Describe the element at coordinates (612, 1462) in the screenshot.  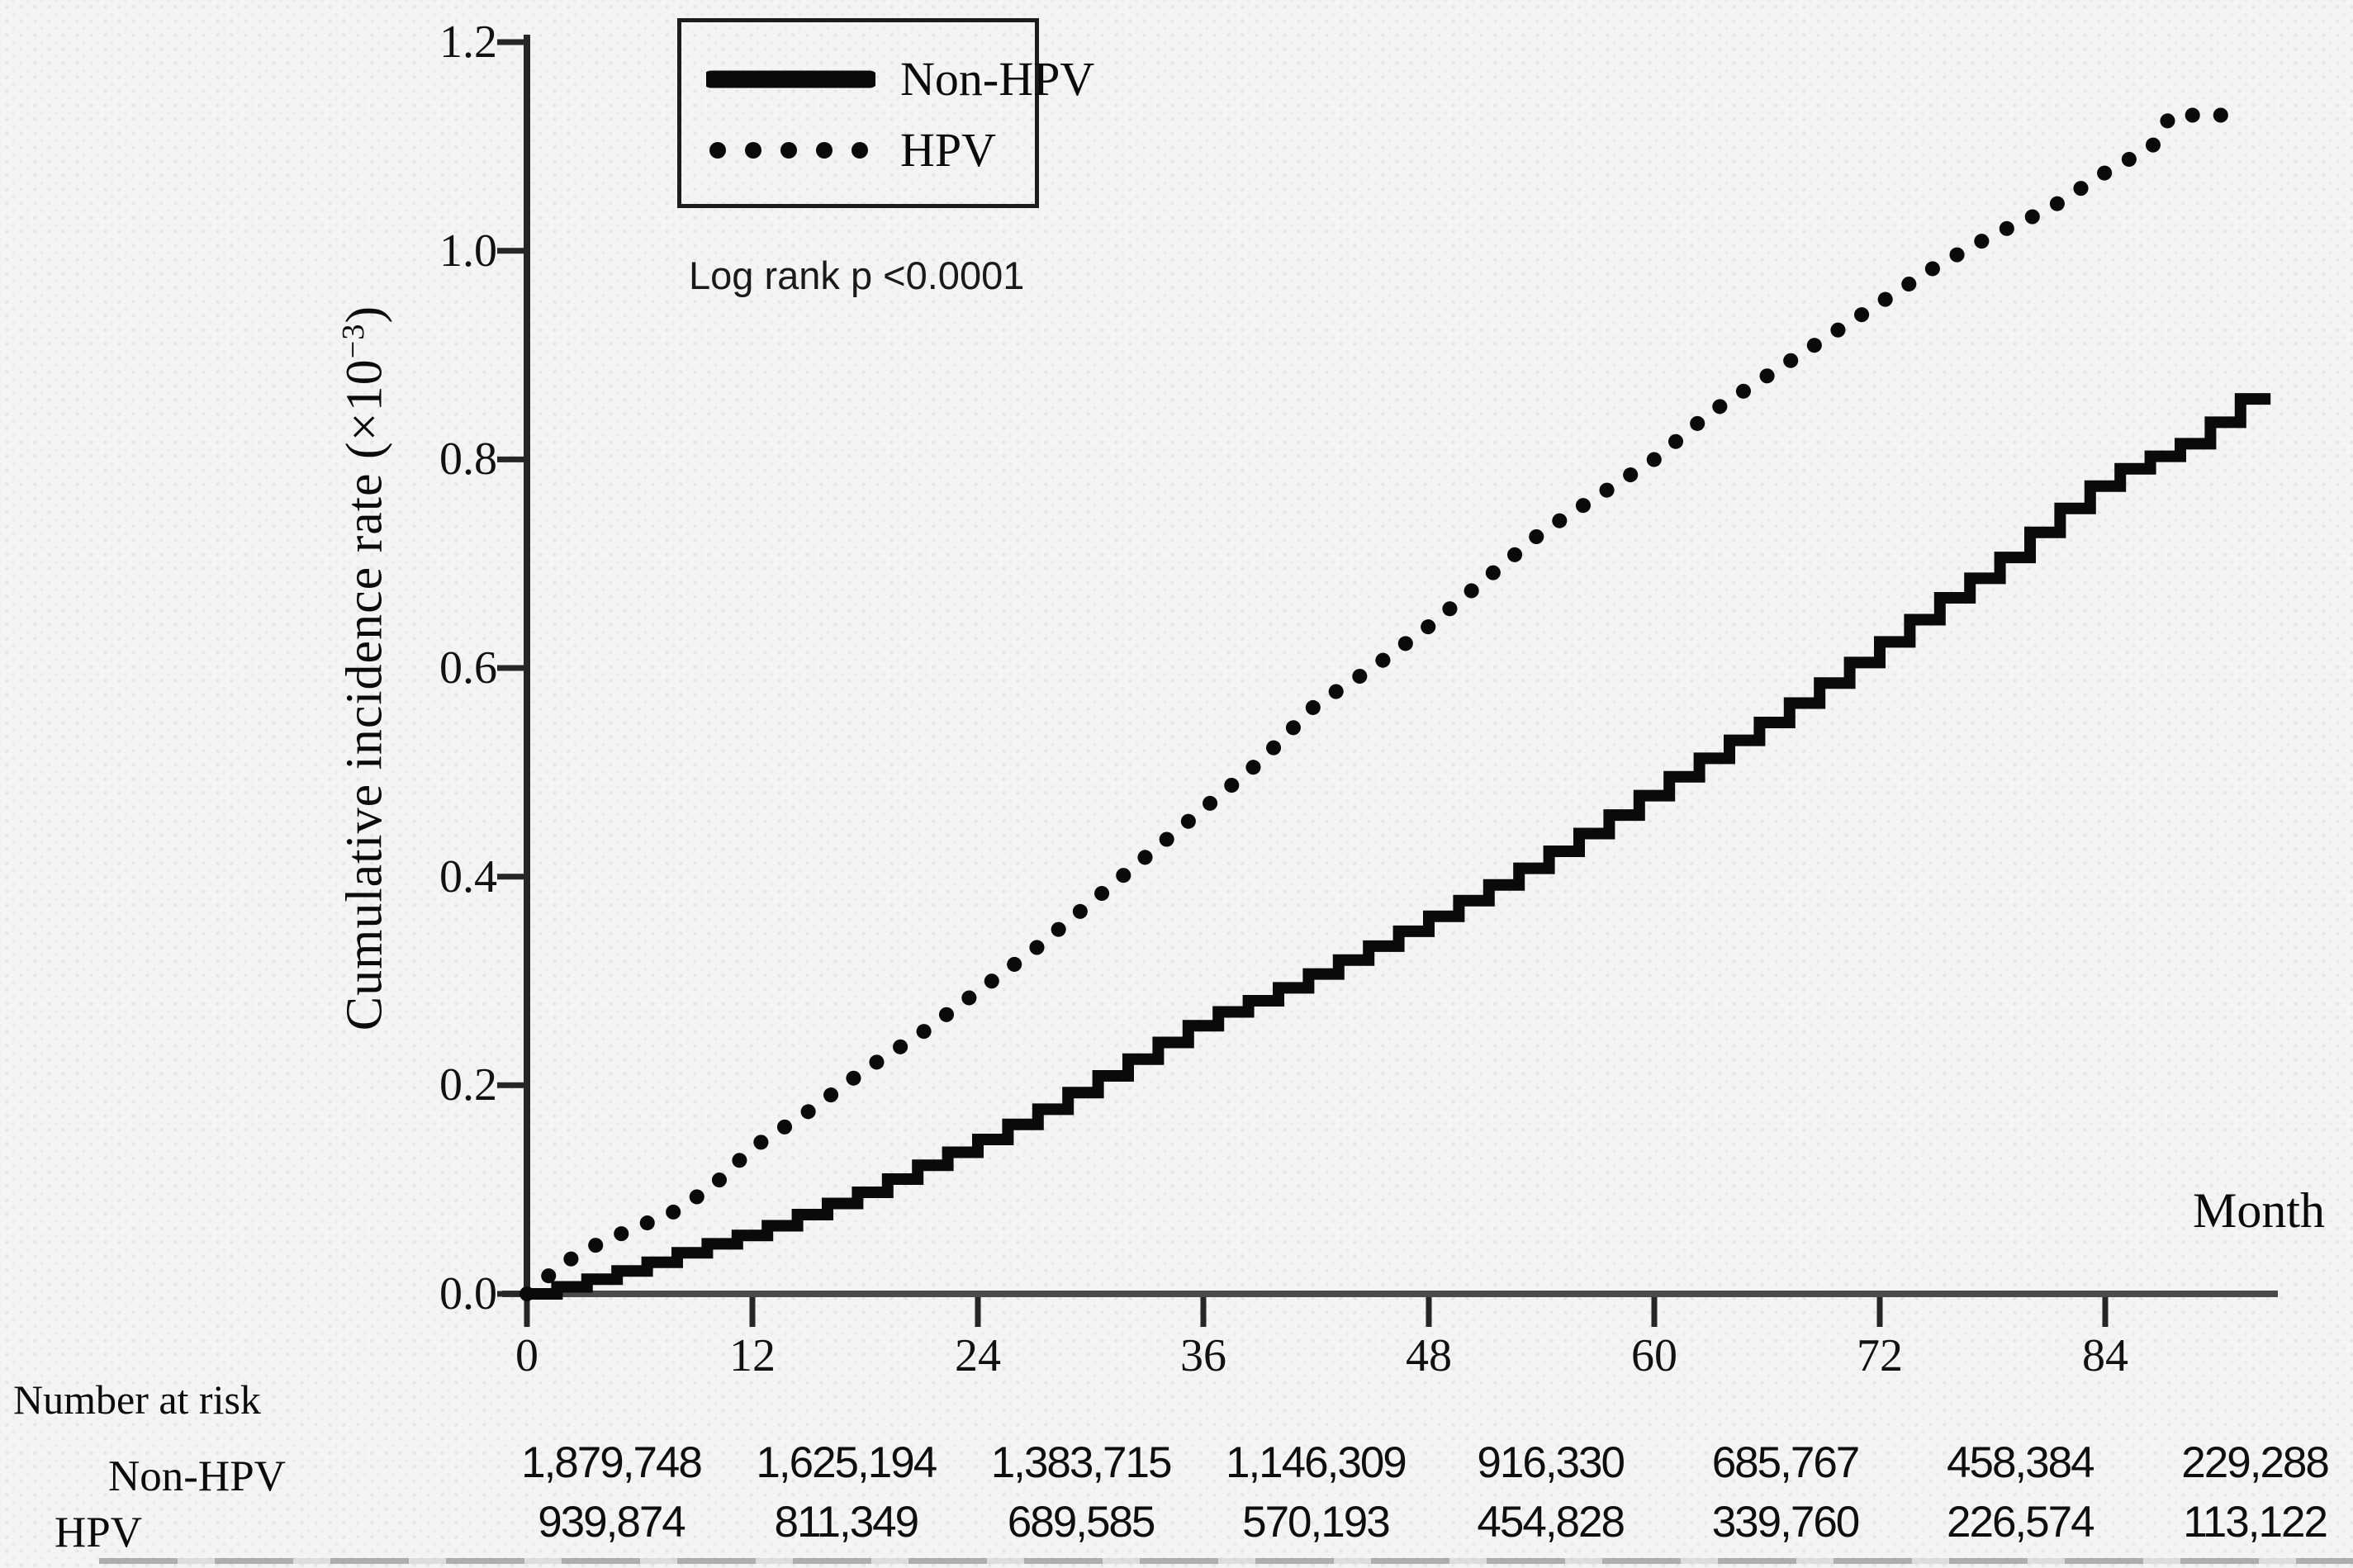
I see `risk-value-non-hpv-m0: 1,879,748` at that location.